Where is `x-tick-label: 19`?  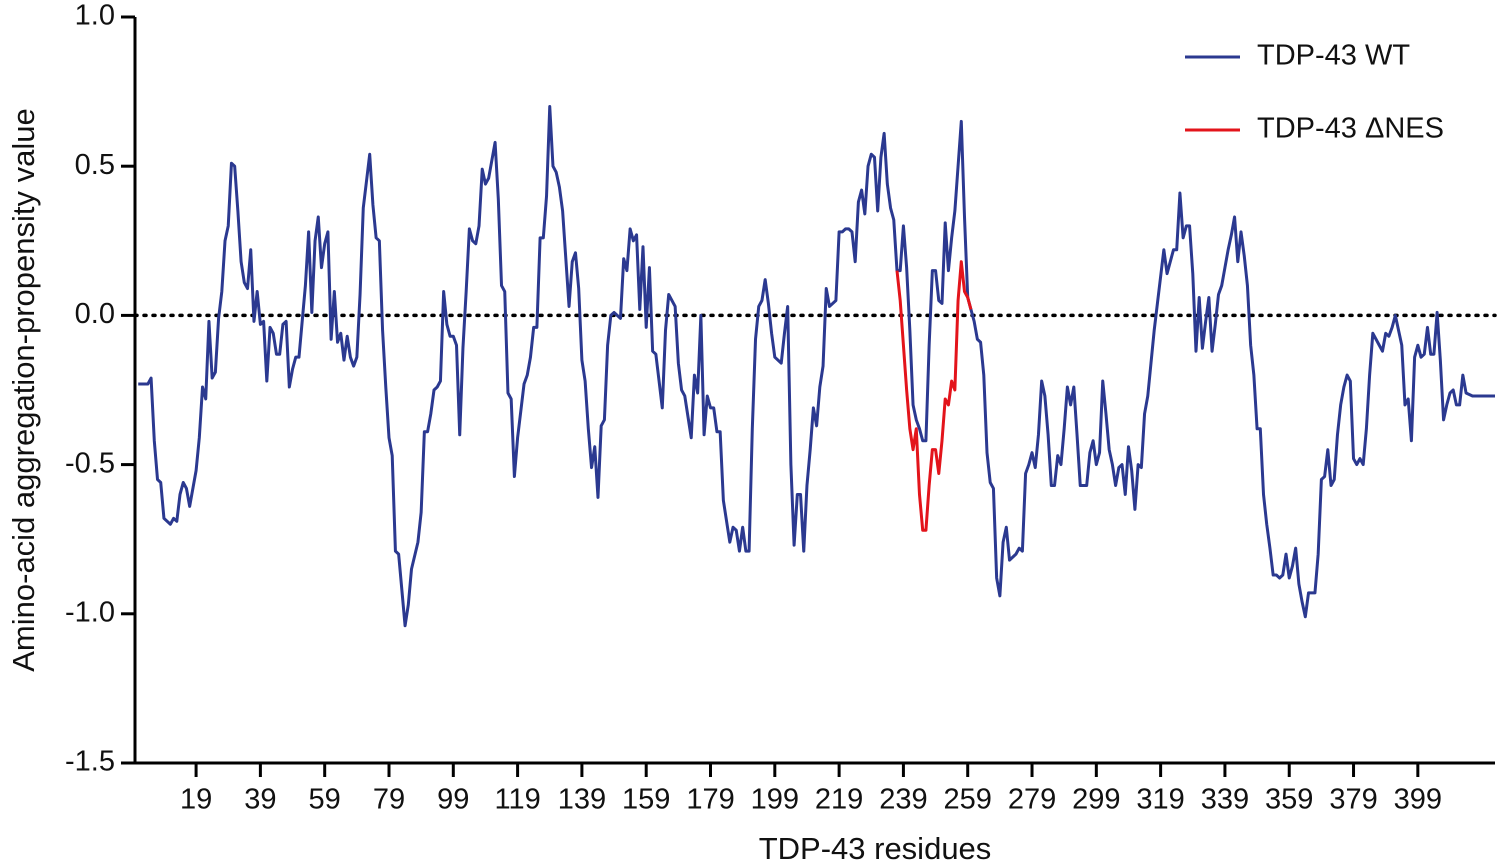 x-tick-label: 19 is located at coordinates (196, 800).